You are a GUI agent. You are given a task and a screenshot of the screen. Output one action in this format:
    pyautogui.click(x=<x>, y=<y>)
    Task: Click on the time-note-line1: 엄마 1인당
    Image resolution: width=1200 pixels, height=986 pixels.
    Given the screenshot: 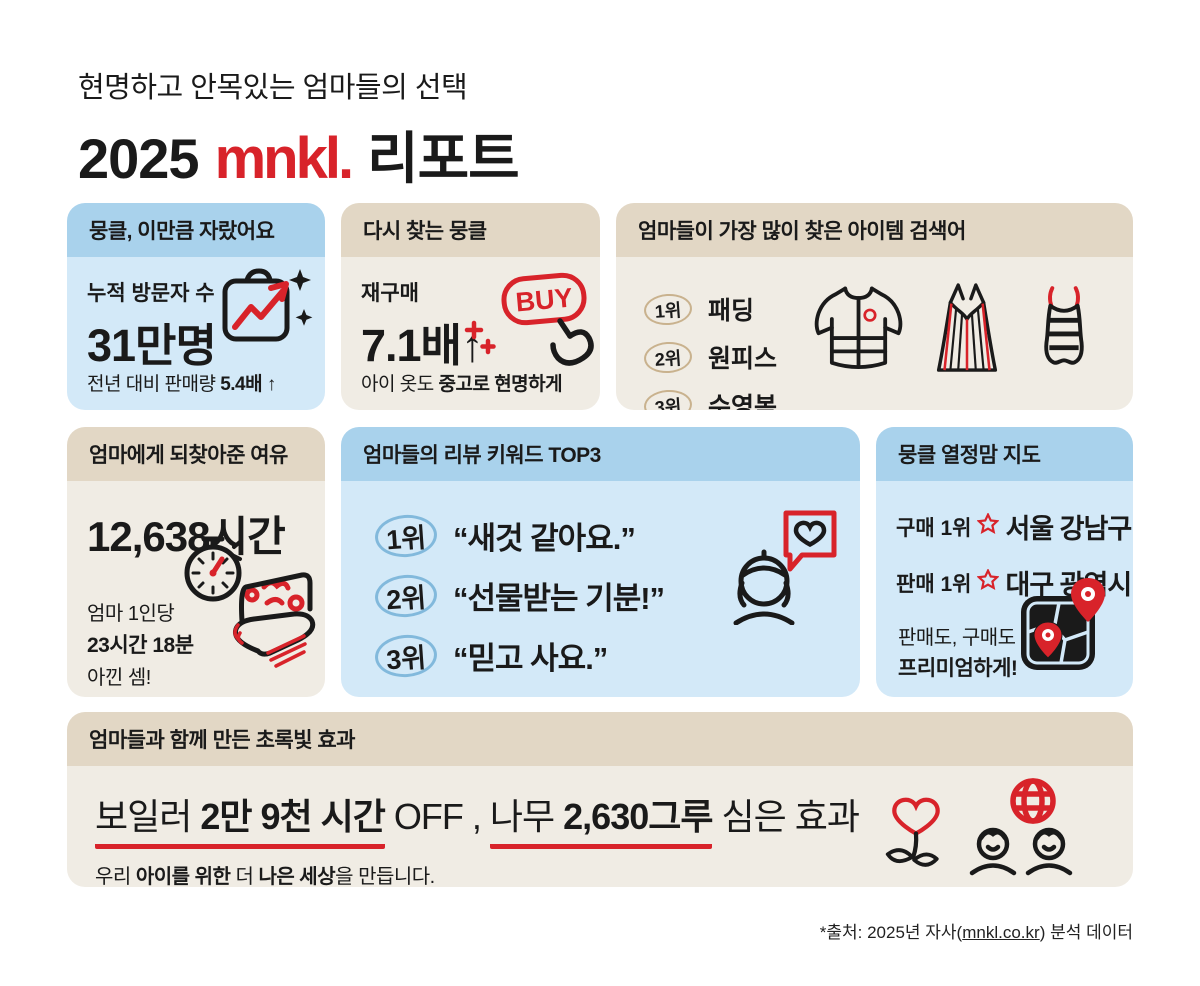 What is the action you would take?
    pyautogui.click(x=131, y=614)
    